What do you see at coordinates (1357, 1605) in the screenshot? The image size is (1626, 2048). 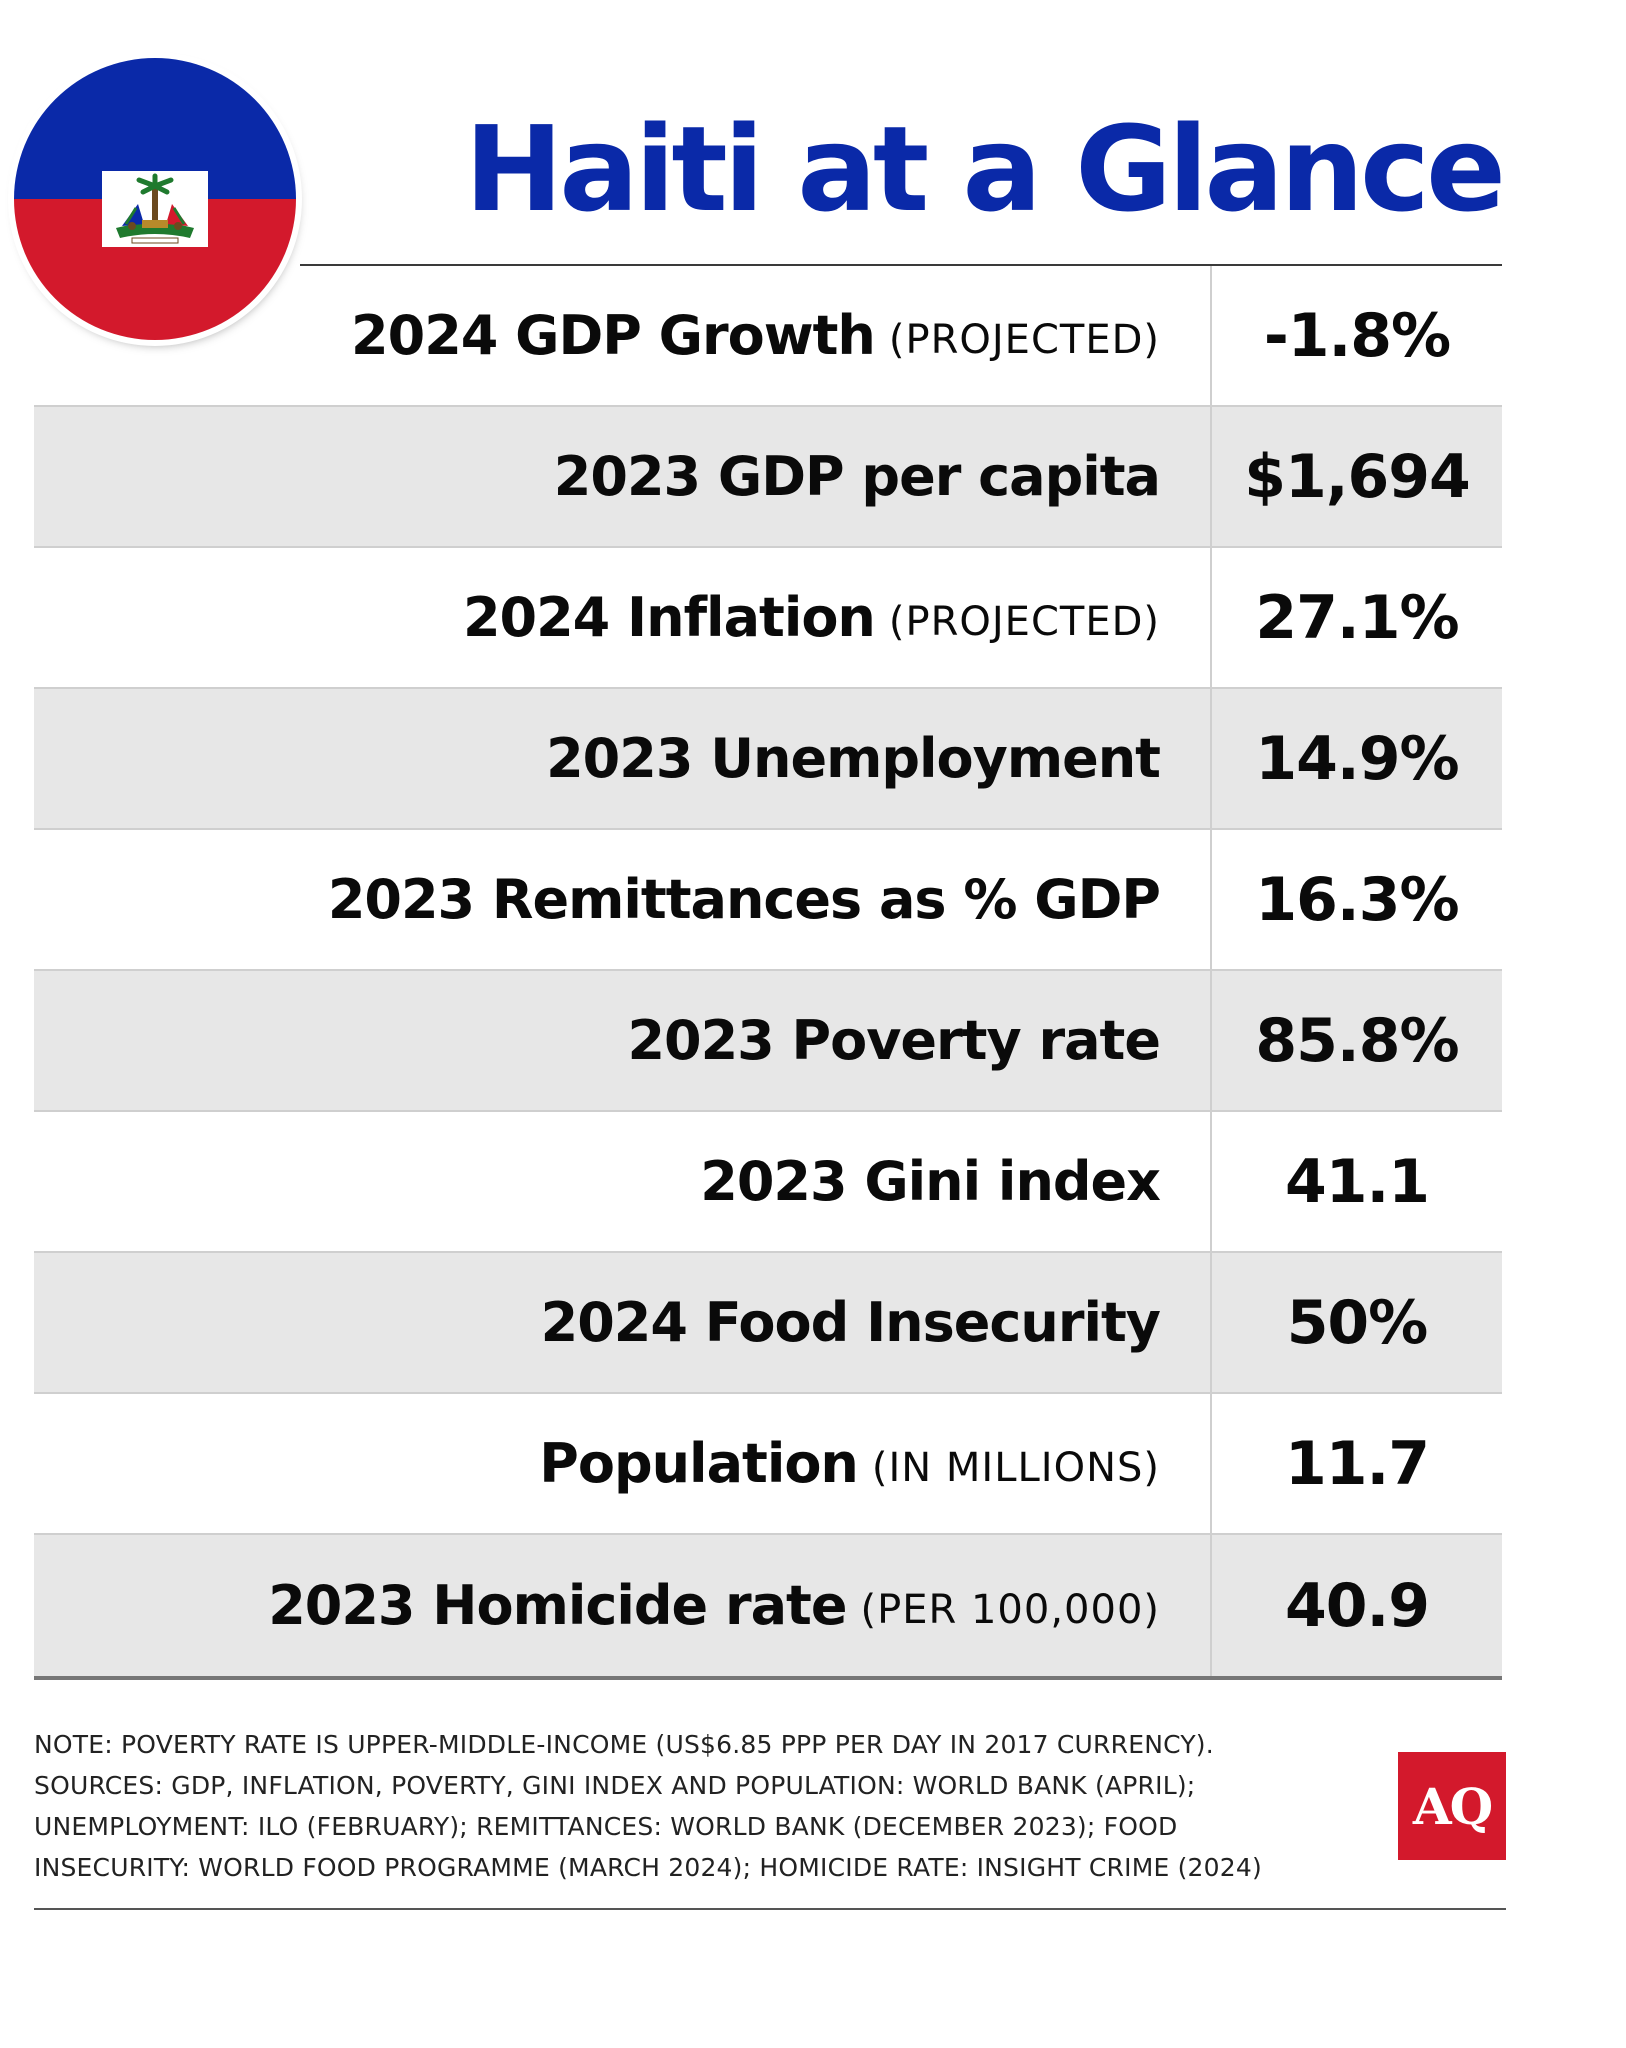 I see `stat-value: 40.9` at bounding box center [1357, 1605].